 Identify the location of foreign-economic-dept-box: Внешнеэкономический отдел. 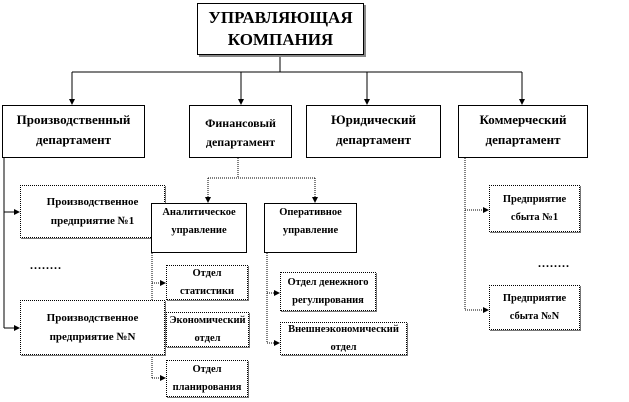
(343, 338).